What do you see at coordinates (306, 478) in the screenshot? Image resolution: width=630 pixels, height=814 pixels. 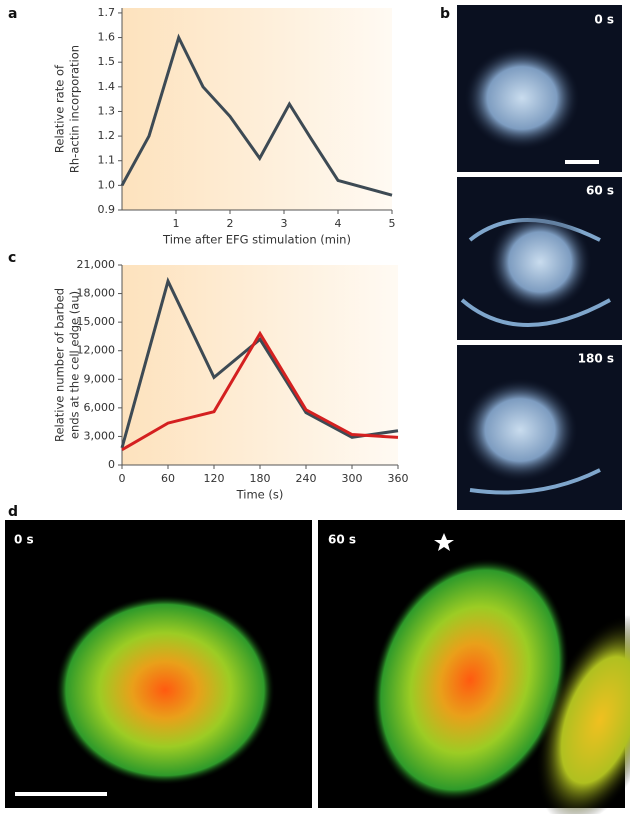 I see `x-tick-label: 240` at bounding box center [306, 478].